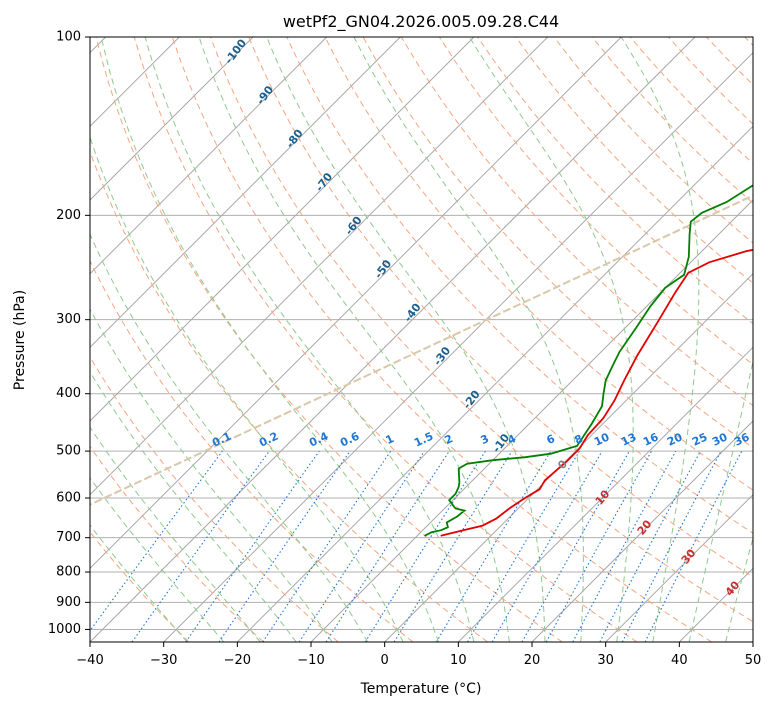  I want to click on y-tick-label: 300, so click(68, 319).